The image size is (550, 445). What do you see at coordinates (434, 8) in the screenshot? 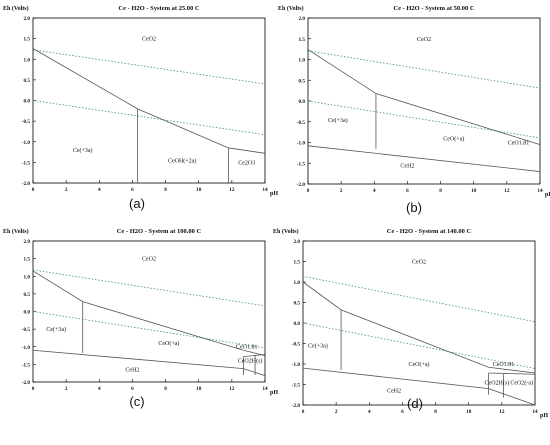
I see `panel-title: Ce - H2O - System at 50.00 C` at bounding box center [434, 8].